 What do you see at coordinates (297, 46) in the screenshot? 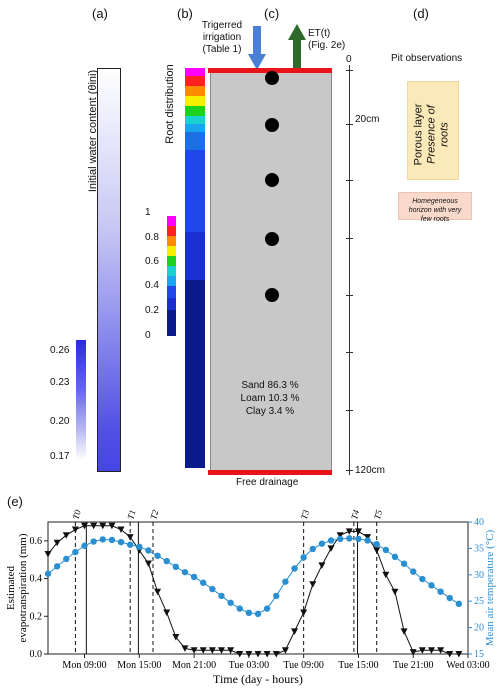
I see `et-arrow-icon` at bounding box center [297, 46].